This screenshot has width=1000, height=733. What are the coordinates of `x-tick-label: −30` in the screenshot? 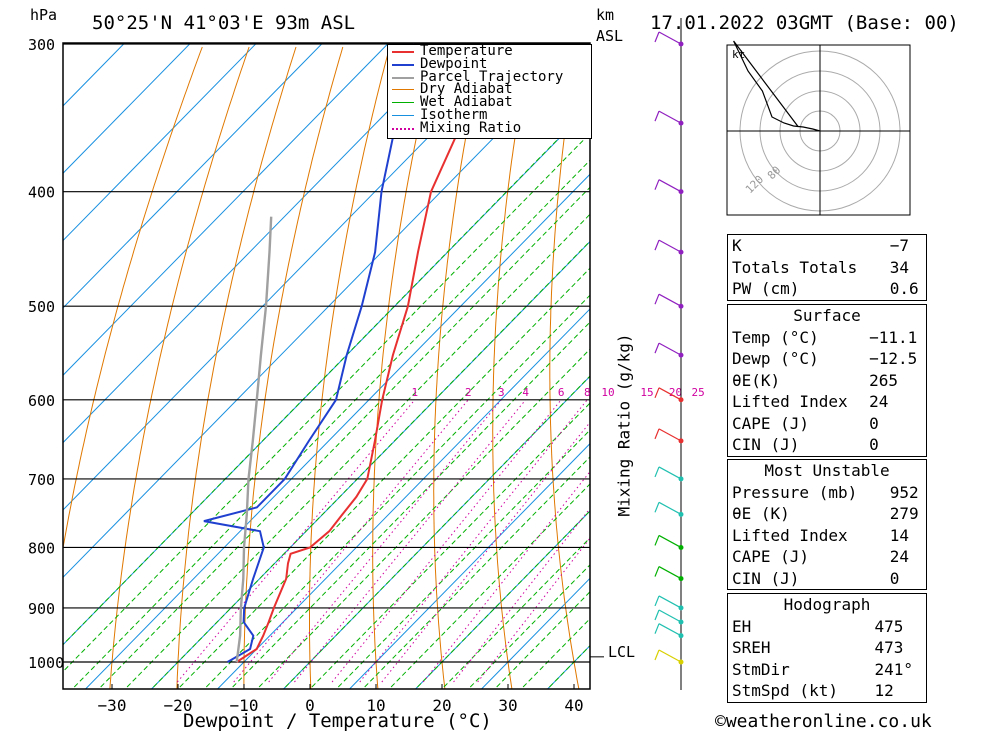 It's located at (112, 705).